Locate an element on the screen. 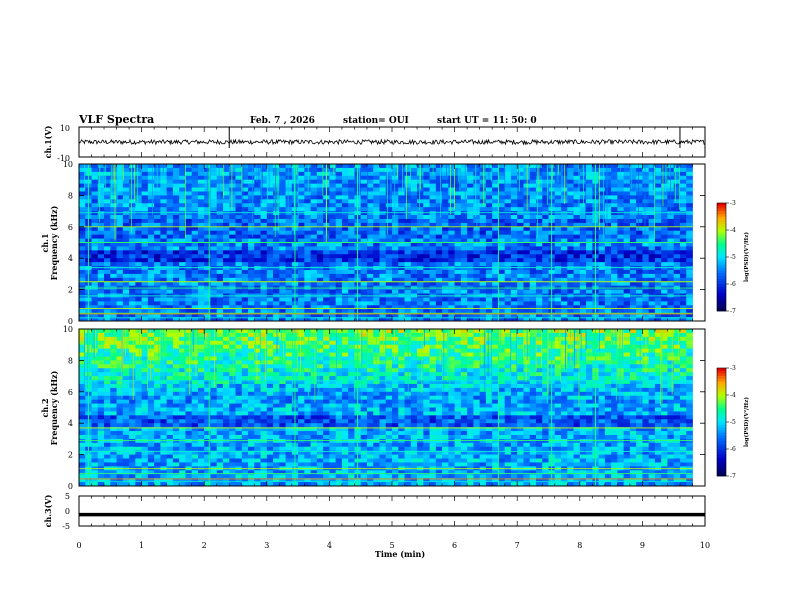 The image size is (792, 616). header-station: station= OUI is located at coordinates (376, 121).